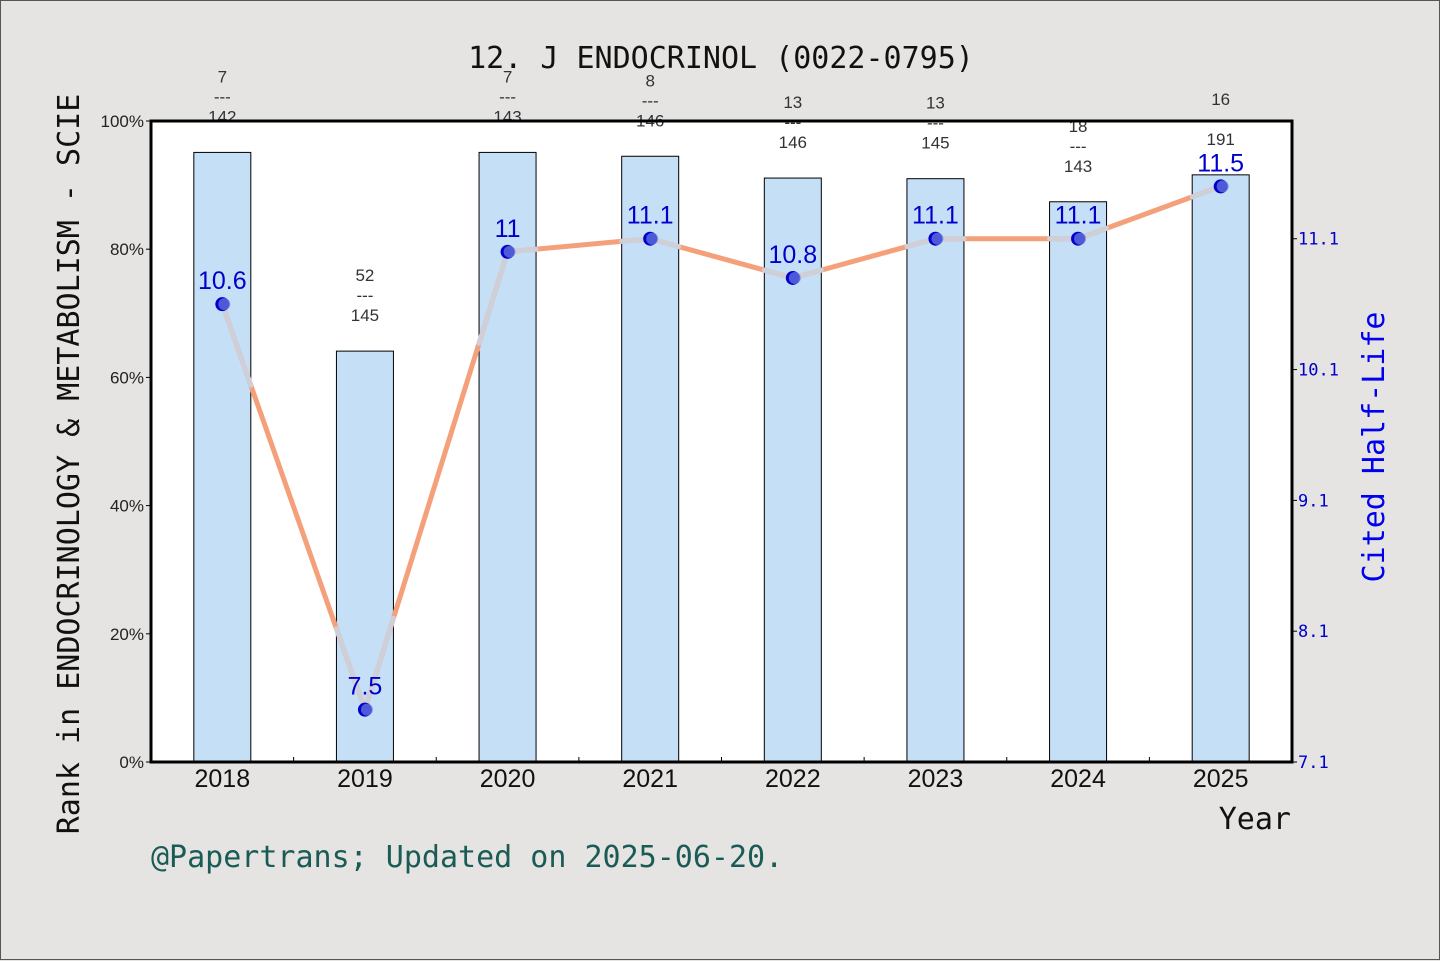  Describe the element at coordinates (649, 80) in the screenshot. I see `rank-label: 8` at that location.